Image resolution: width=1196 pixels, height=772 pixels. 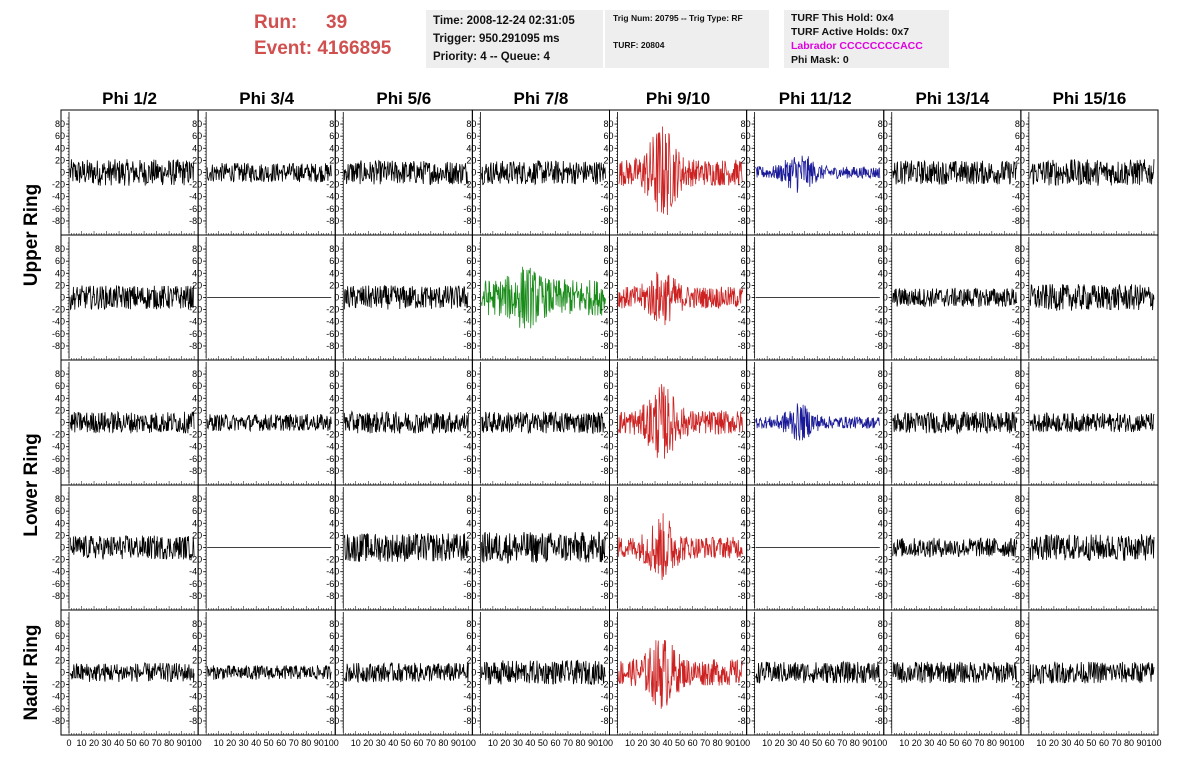 What do you see at coordinates (266, 98) in the screenshot?
I see `column-title: Phi 3/4` at bounding box center [266, 98].